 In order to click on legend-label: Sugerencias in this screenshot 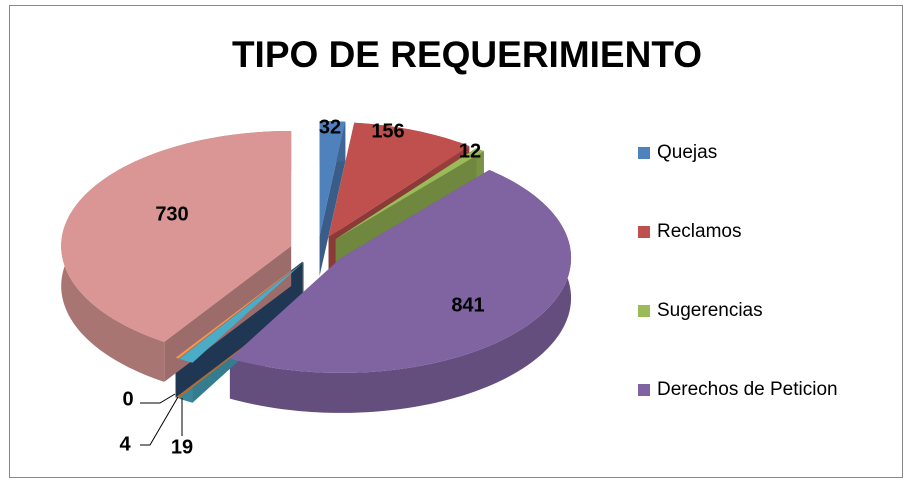, I will do `click(710, 310)`.